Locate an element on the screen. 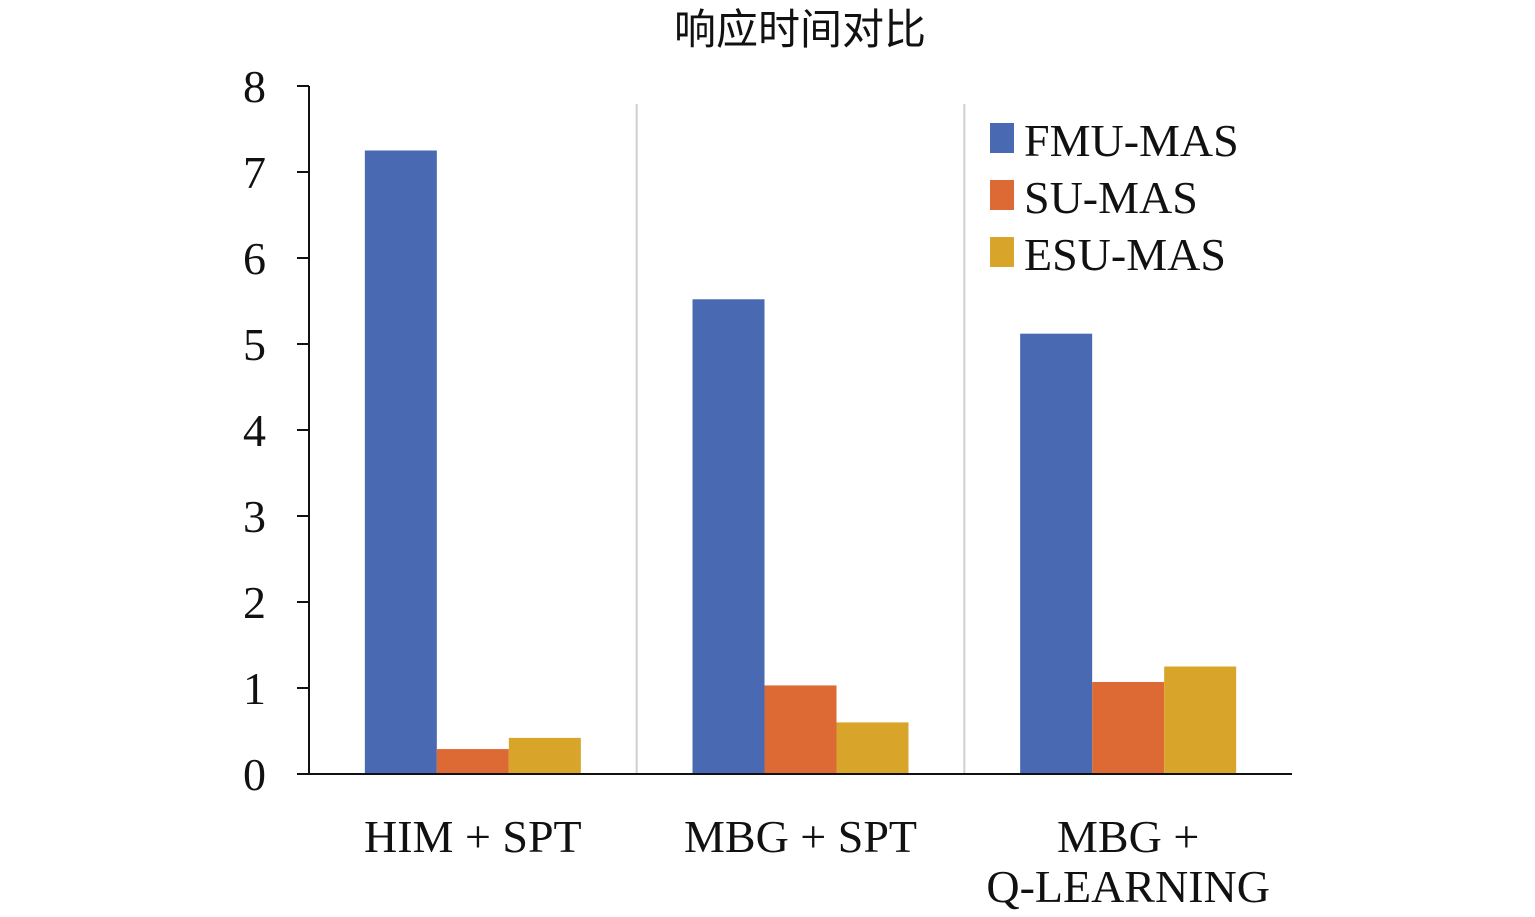  legend-swatch-su-mas is located at coordinates (1002, 195).